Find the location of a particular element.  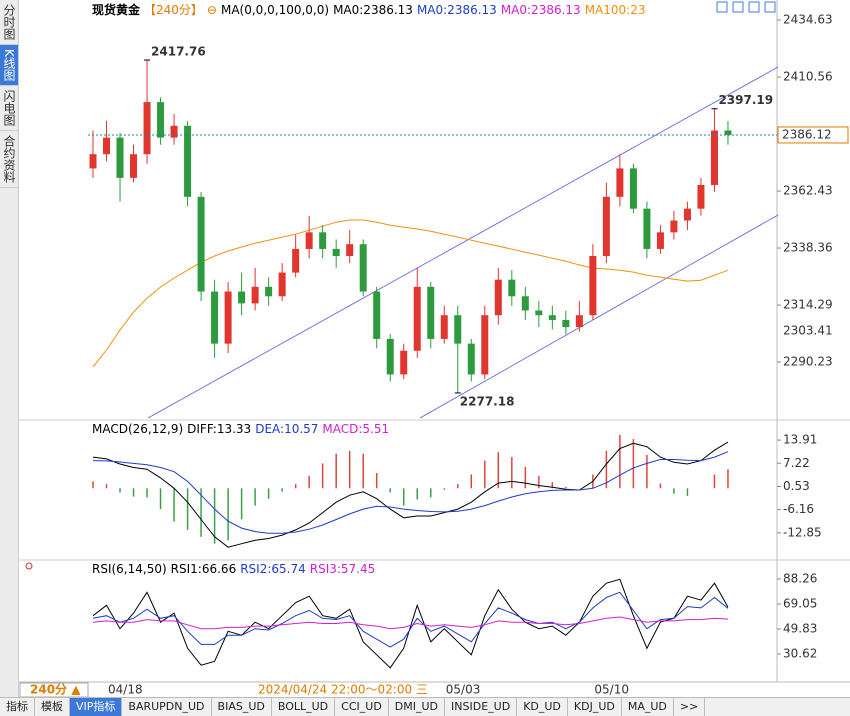

legend-item: DEA:10.57 is located at coordinates (286, 429).